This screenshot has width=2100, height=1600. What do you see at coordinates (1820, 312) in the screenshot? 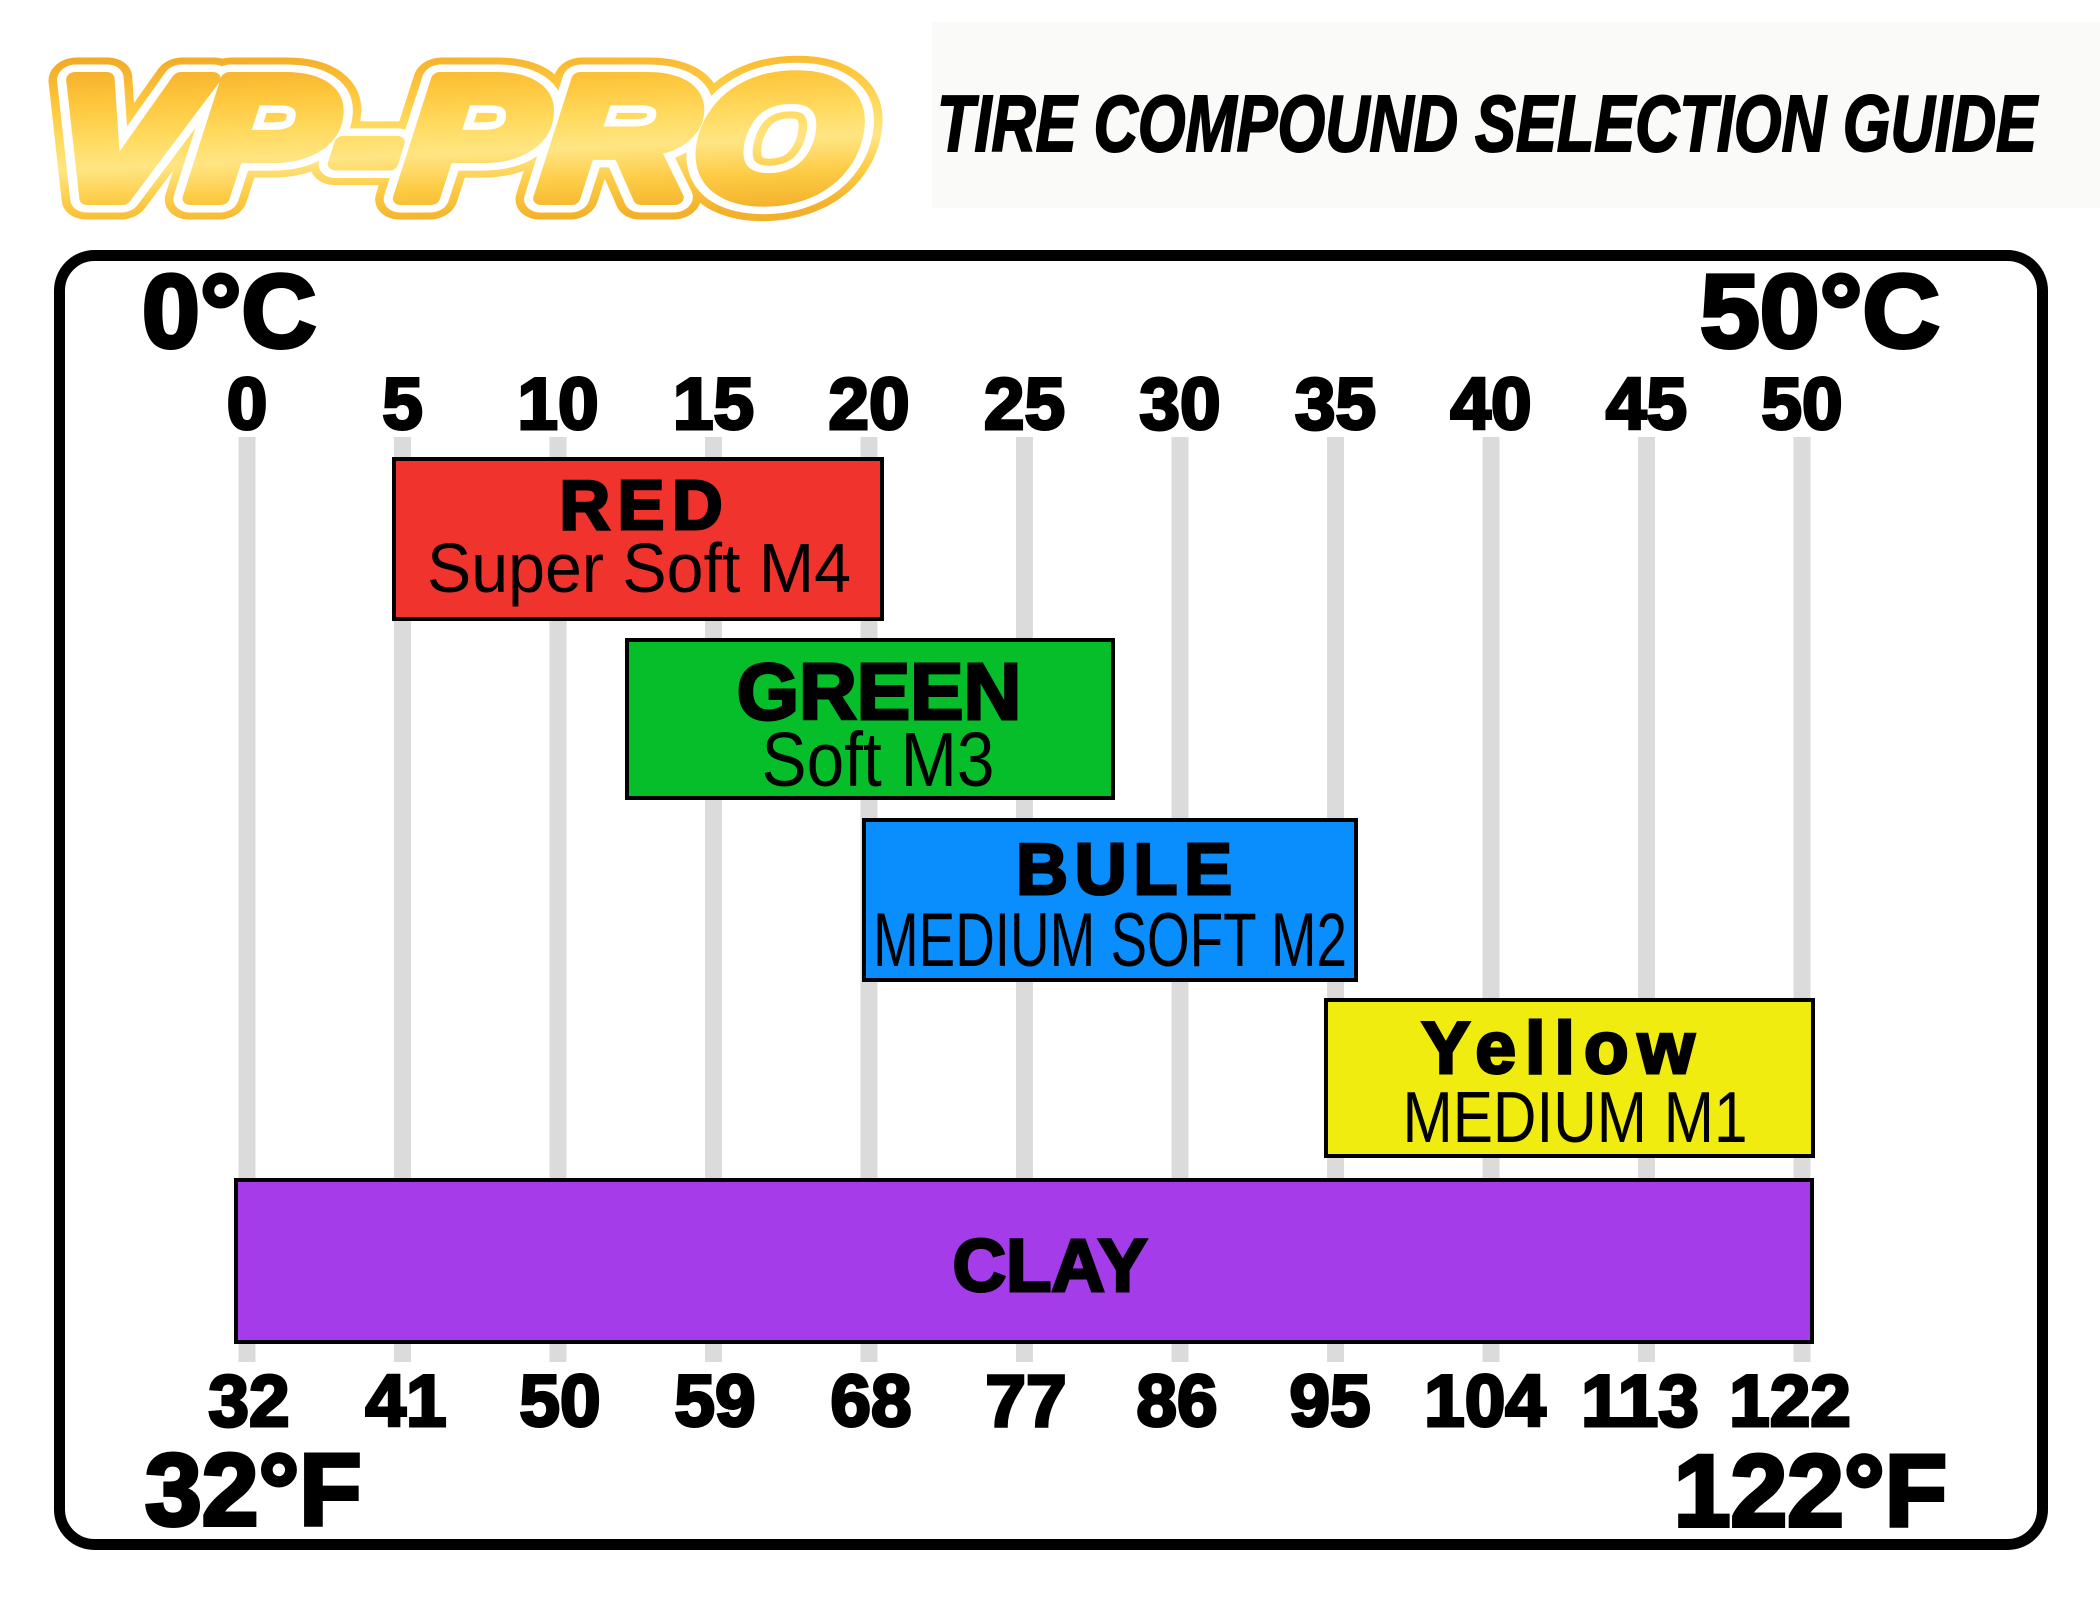
I see `svg-text: 50°C` at bounding box center [1820, 312].